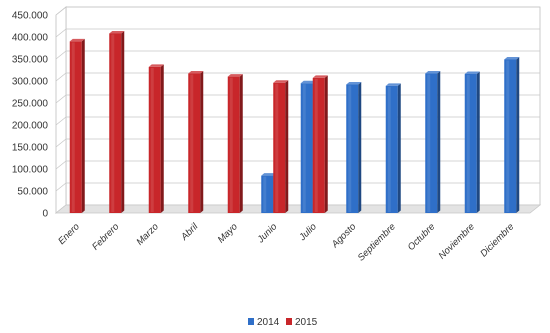 The width and height of the screenshot is (550, 333). I want to click on x-tick-label: Septiembre, so click(377, 242).